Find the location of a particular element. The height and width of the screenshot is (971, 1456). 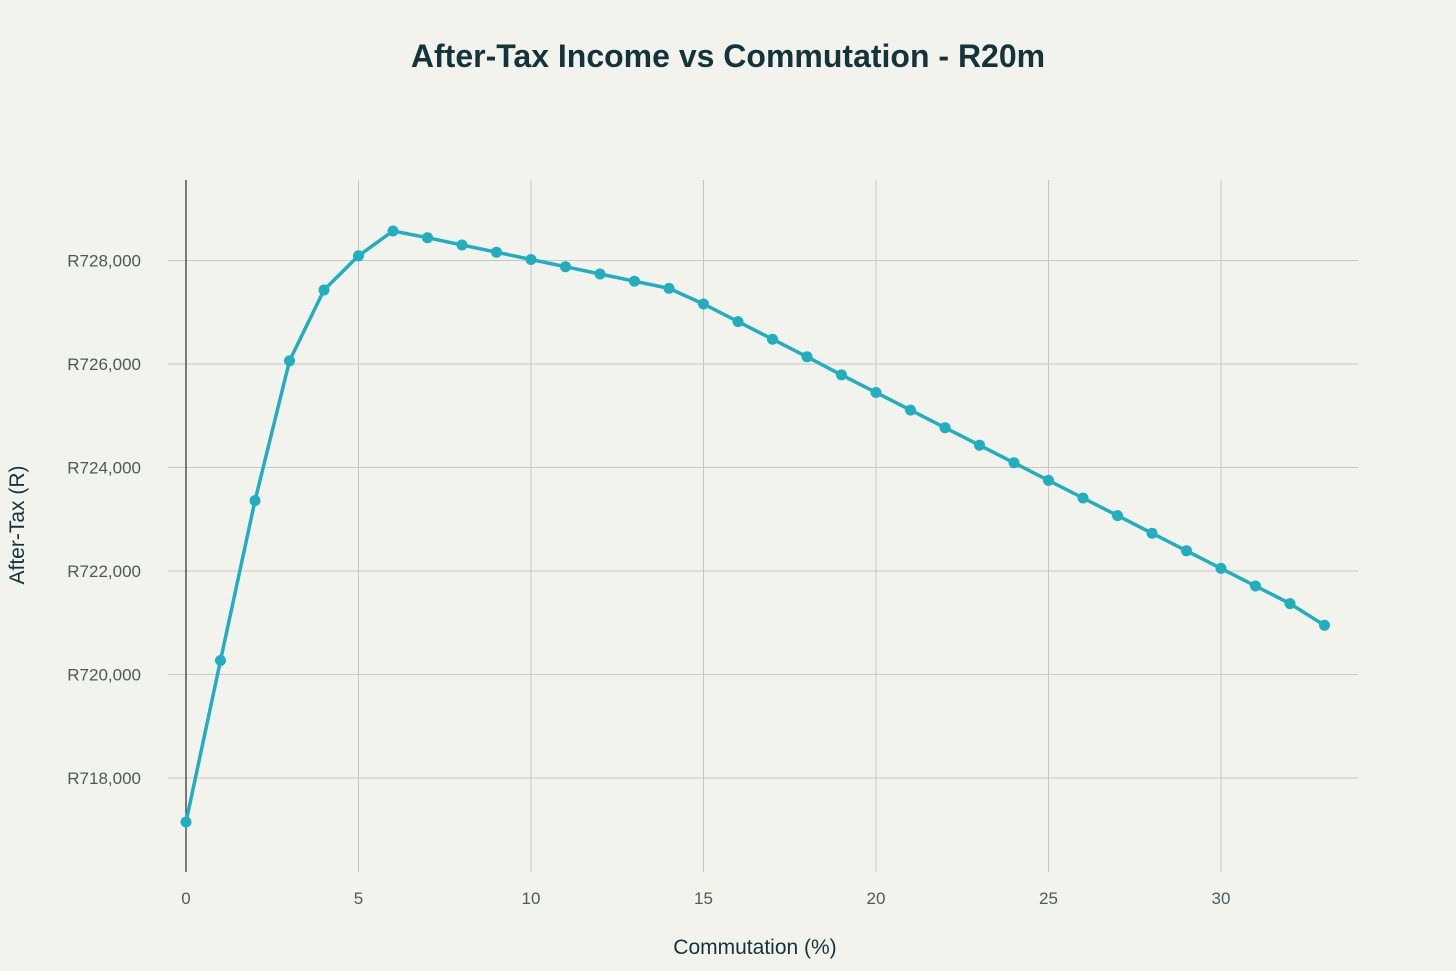

x-axis-title: Commutation (%) is located at coordinates (754, 947).